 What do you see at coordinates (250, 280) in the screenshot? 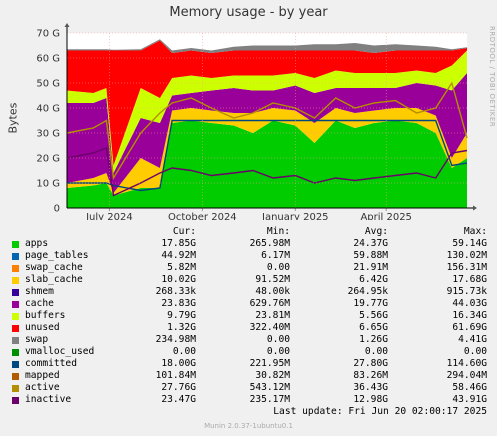
I see `legend-row-slab-cache: slab_cache 10.02G 91.52M 6.42G 17.68G` at bounding box center [250, 280].